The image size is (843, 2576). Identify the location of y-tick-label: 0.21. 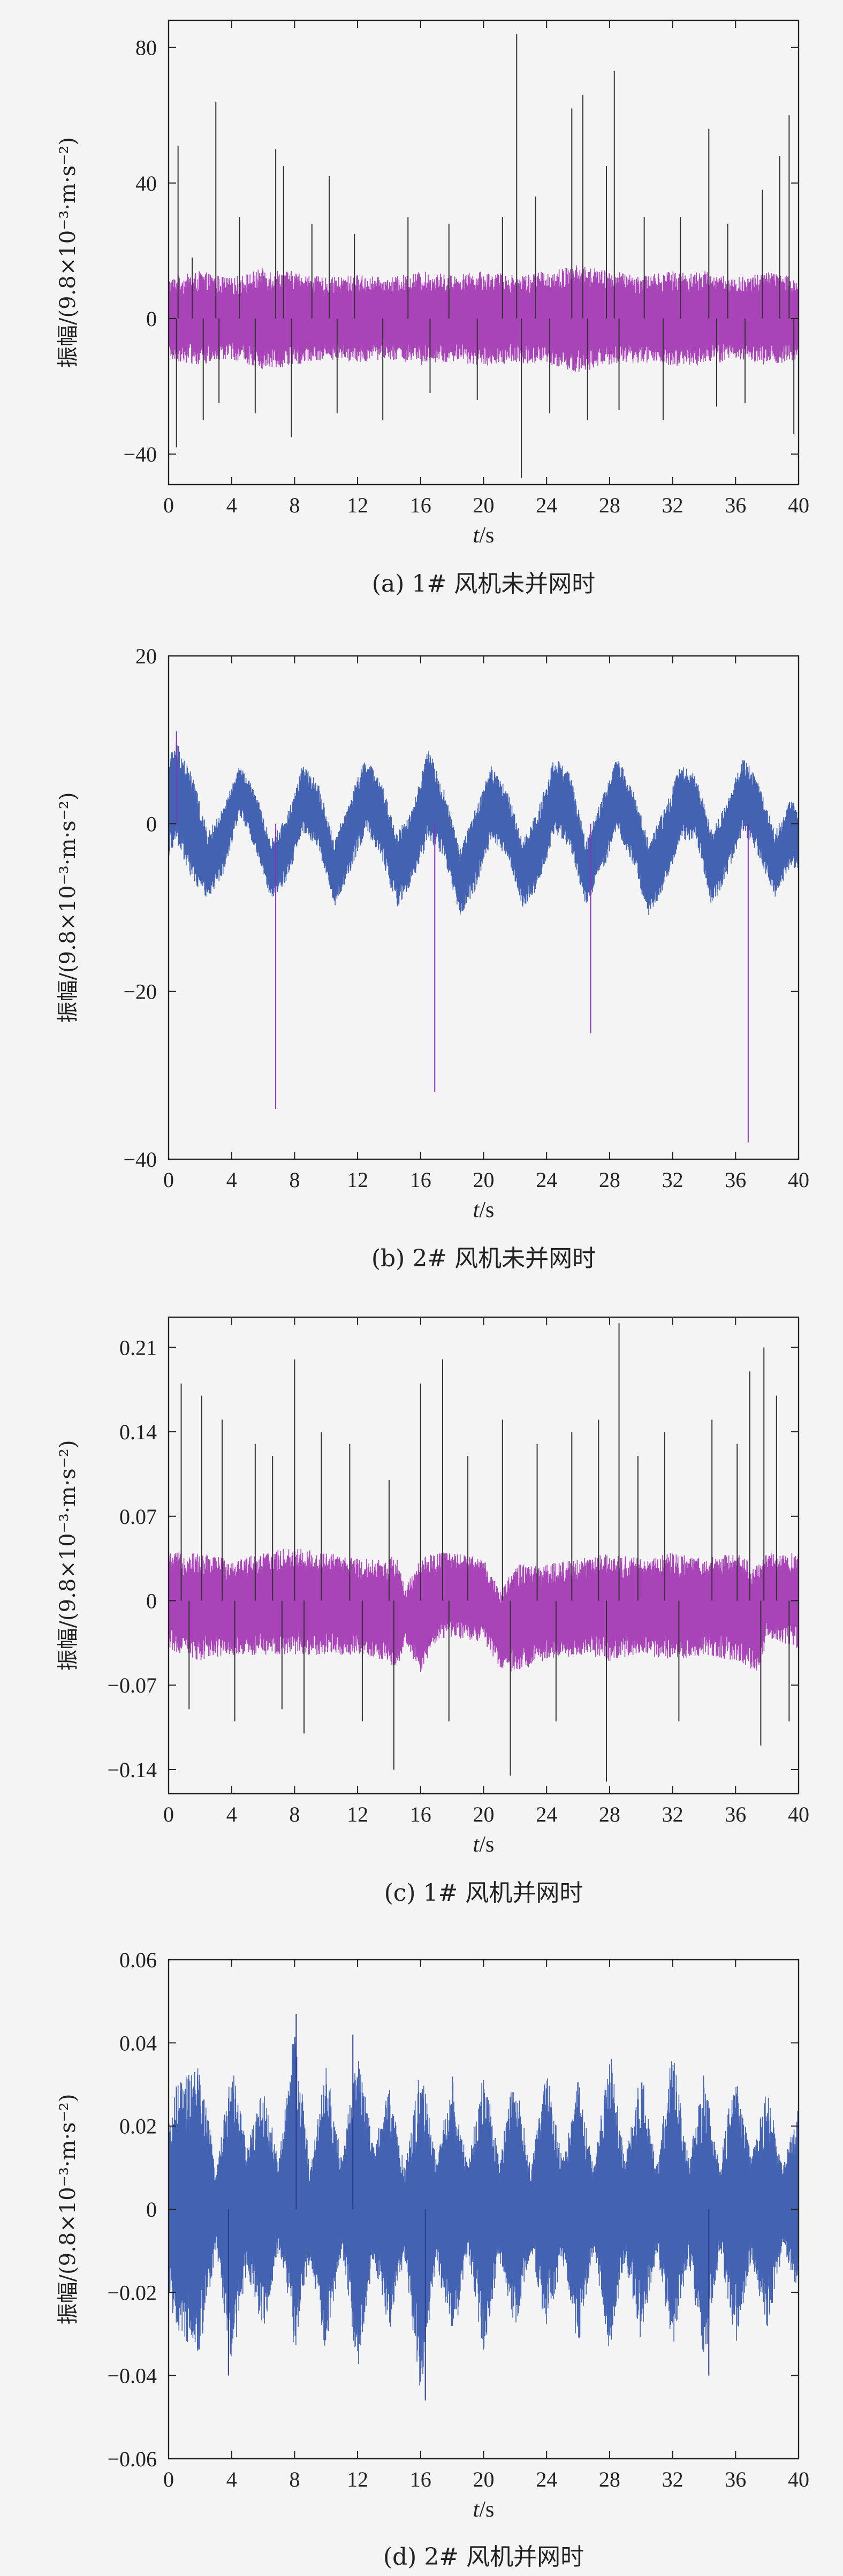
(138, 1347).